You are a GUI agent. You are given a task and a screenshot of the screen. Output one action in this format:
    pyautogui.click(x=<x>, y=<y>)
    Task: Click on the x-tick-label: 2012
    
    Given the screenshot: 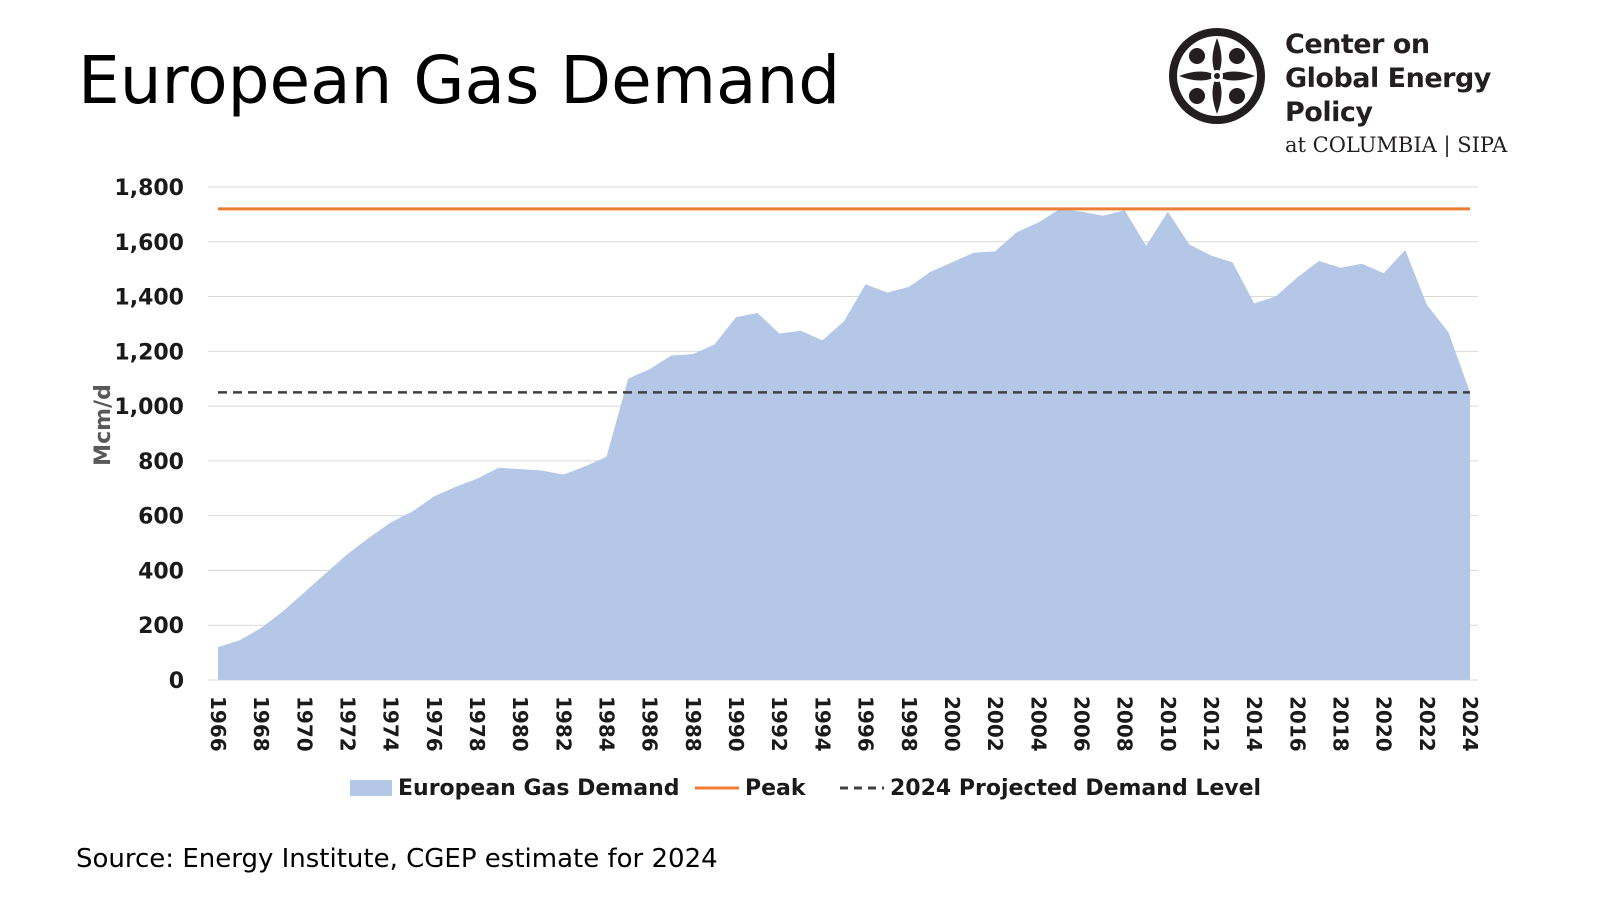 What is the action you would take?
    pyautogui.click(x=1211, y=724)
    